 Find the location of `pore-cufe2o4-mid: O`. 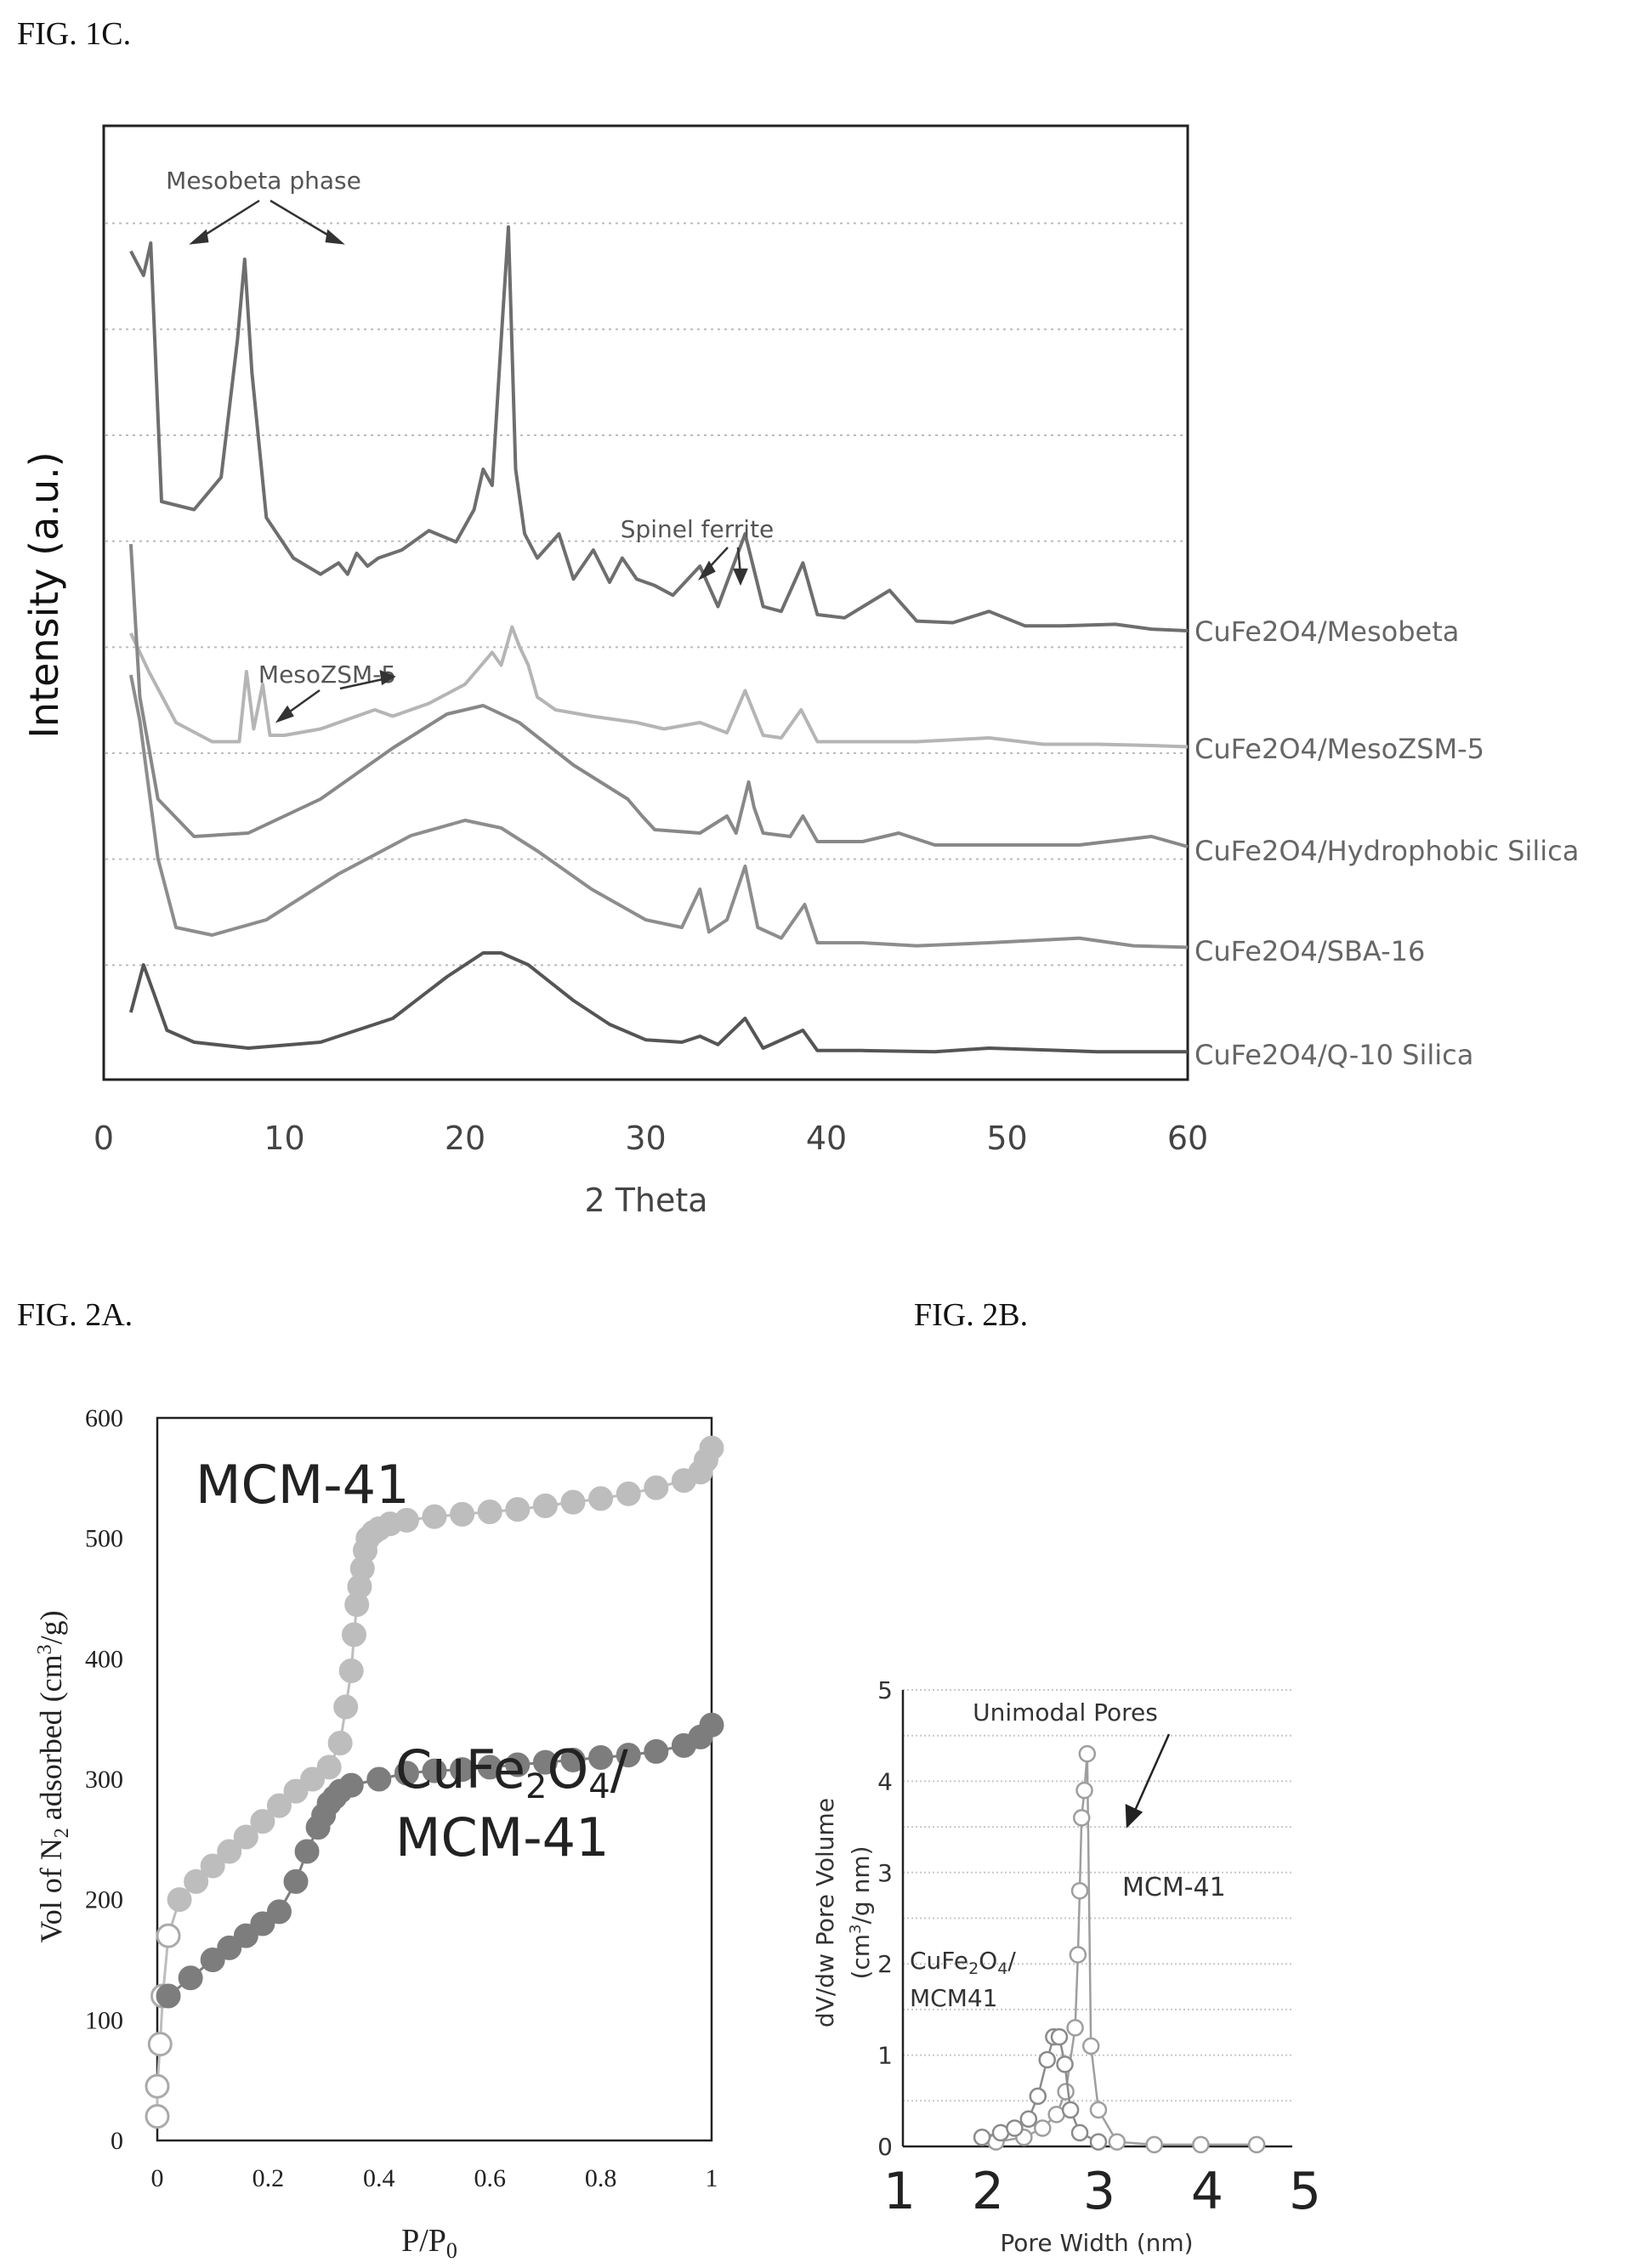

pore-cufe2o4-mid: O is located at coordinates (988, 1961).